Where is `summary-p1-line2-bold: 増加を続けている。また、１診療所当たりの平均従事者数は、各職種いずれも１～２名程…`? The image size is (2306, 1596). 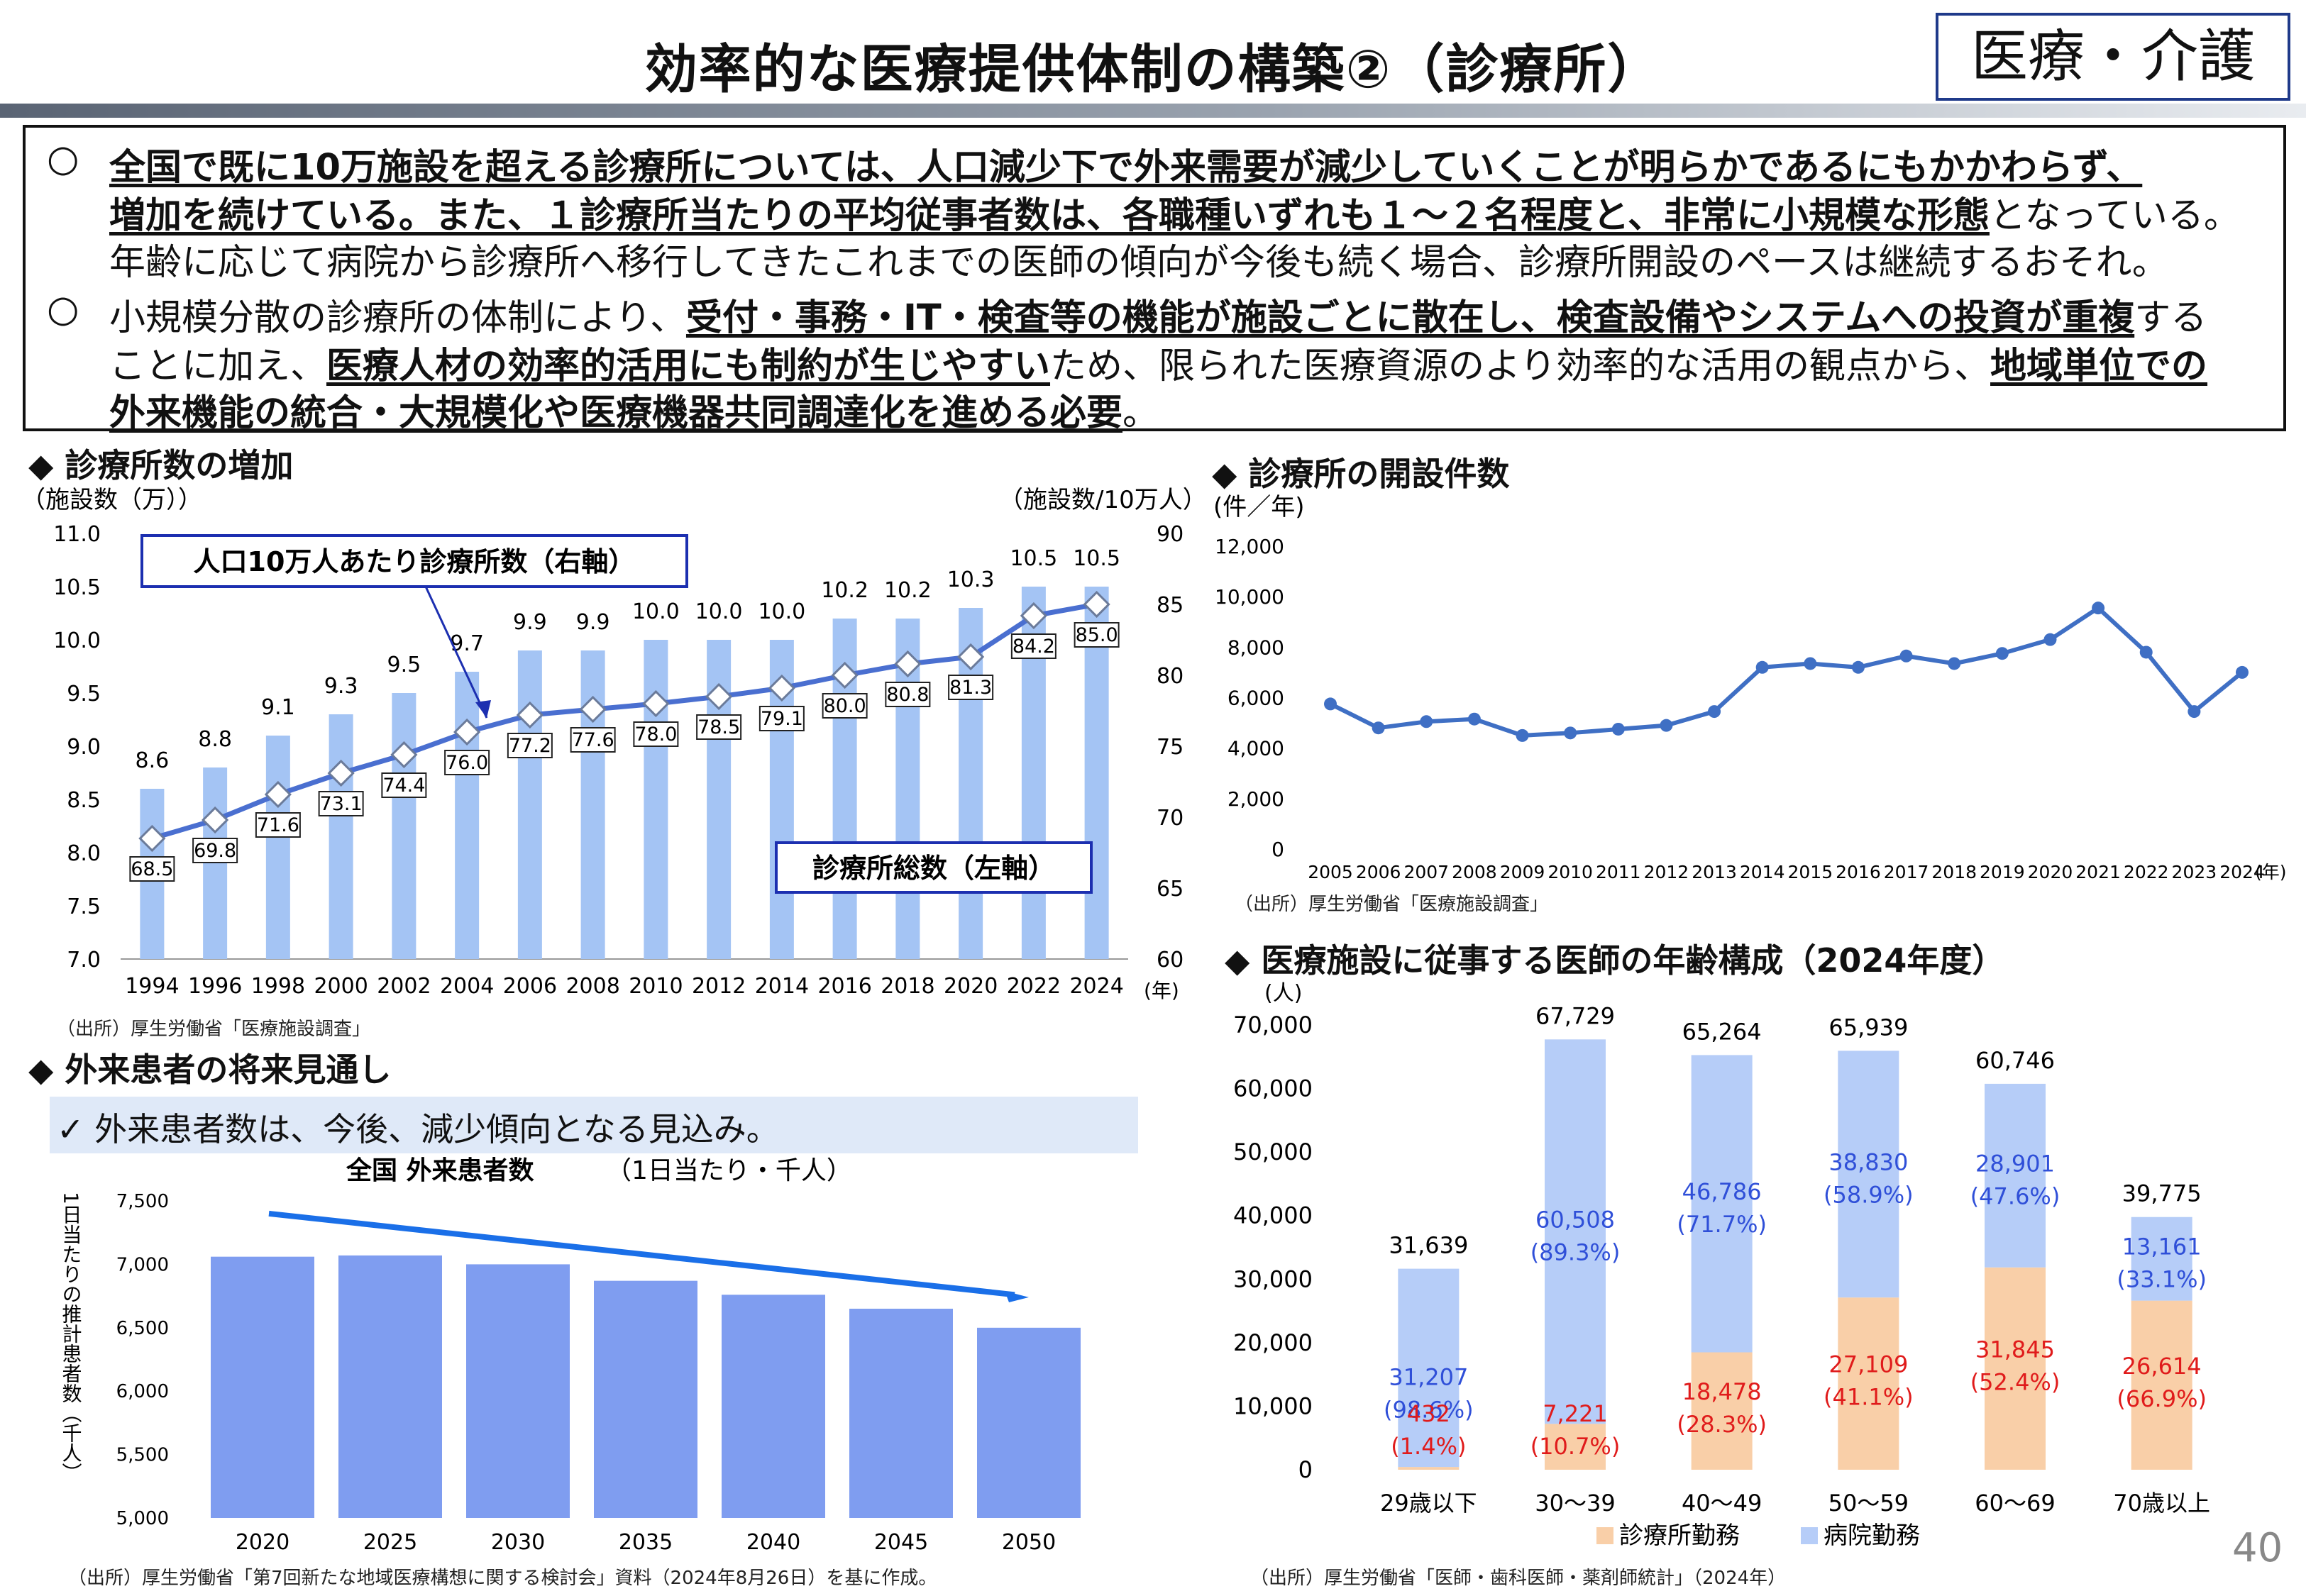 summary-p1-line2-bold: 増加を続けている。また、１診療所当たりの平均従事者数は、各職種いずれも１～２名程… is located at coordinates (1049, 216).